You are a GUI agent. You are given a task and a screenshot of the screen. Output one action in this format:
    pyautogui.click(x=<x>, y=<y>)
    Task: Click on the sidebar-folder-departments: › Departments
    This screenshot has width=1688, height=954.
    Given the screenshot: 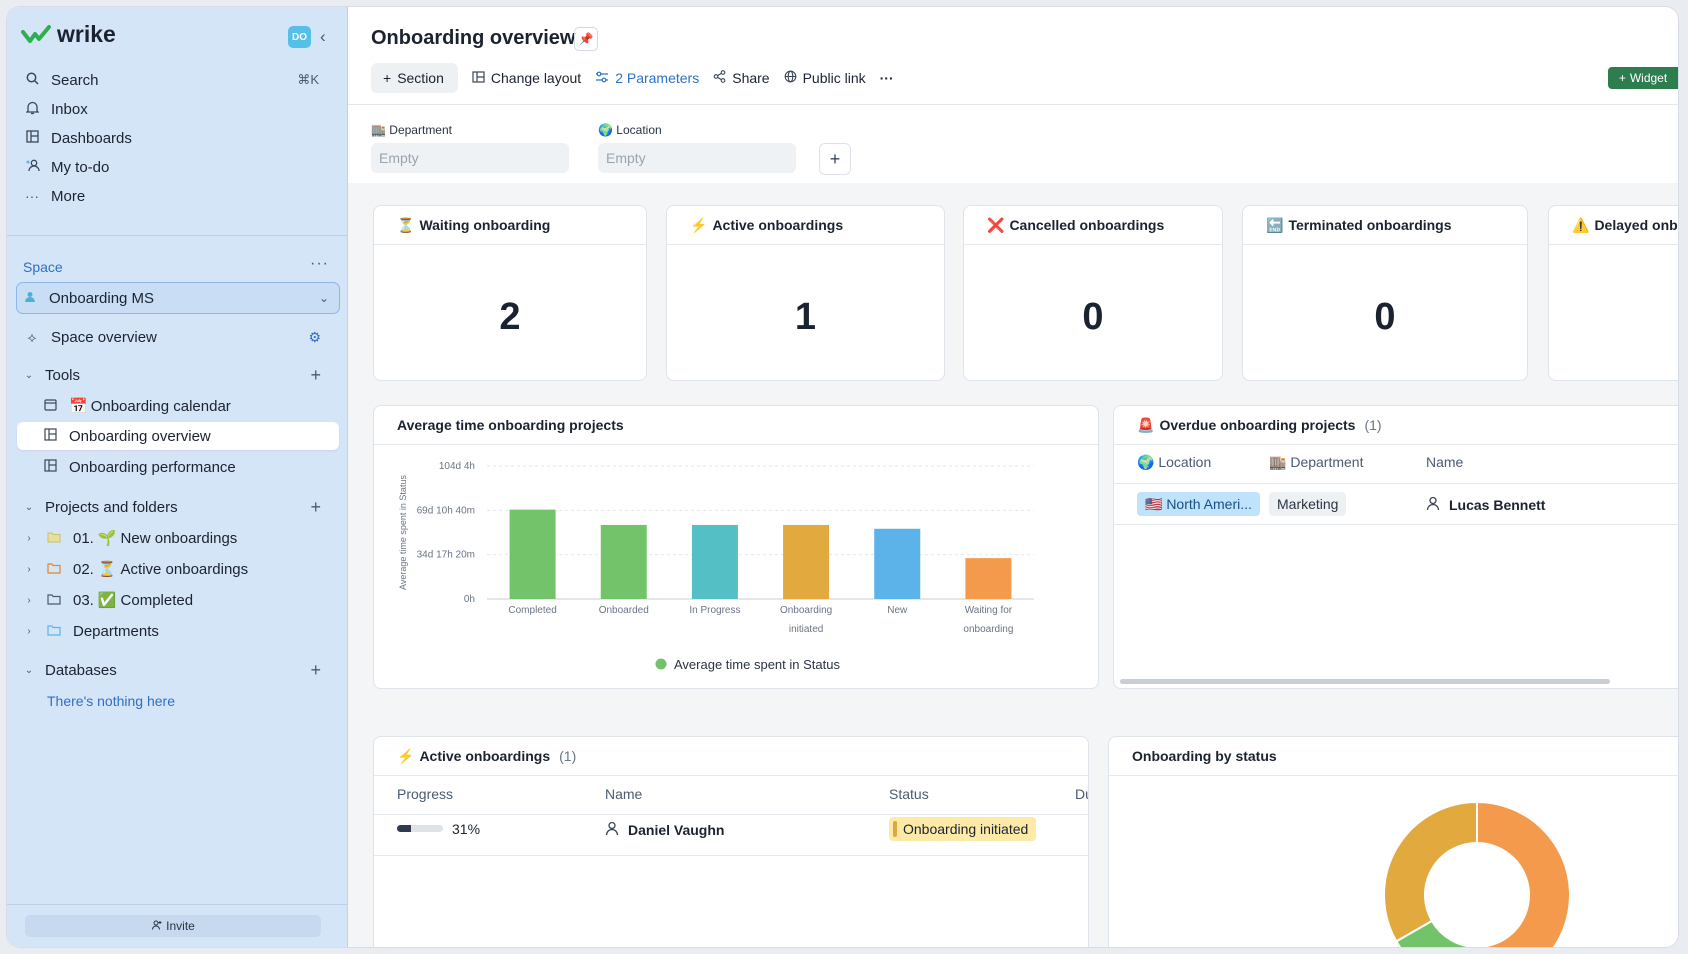 What is the action you would take?
    pyautogui.click(x=178, y=631)
    